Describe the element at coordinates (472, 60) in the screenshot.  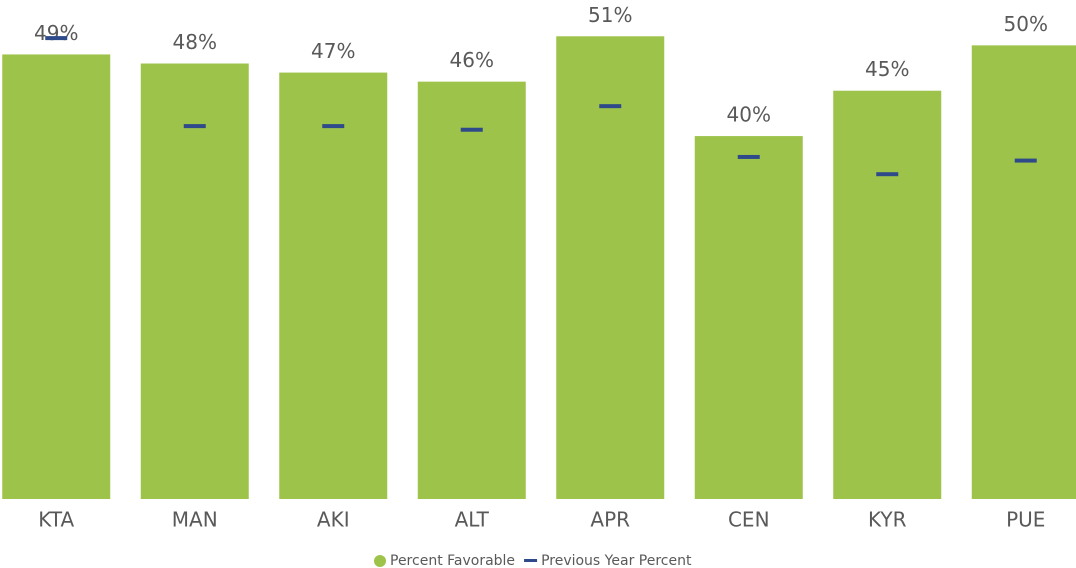
I see `value-label: 46%` at that location.